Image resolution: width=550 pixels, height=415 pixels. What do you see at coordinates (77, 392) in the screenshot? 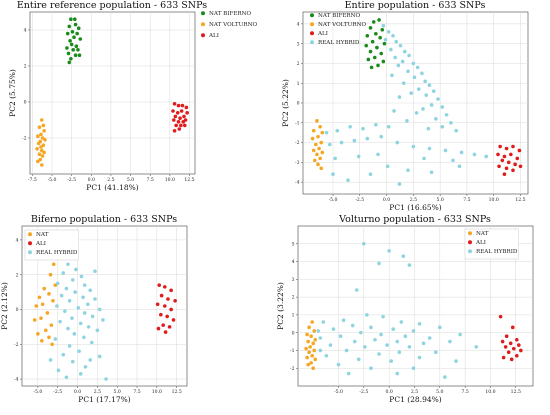
I see `x-tick-label: 0.0` at bounding box center [77, 392].